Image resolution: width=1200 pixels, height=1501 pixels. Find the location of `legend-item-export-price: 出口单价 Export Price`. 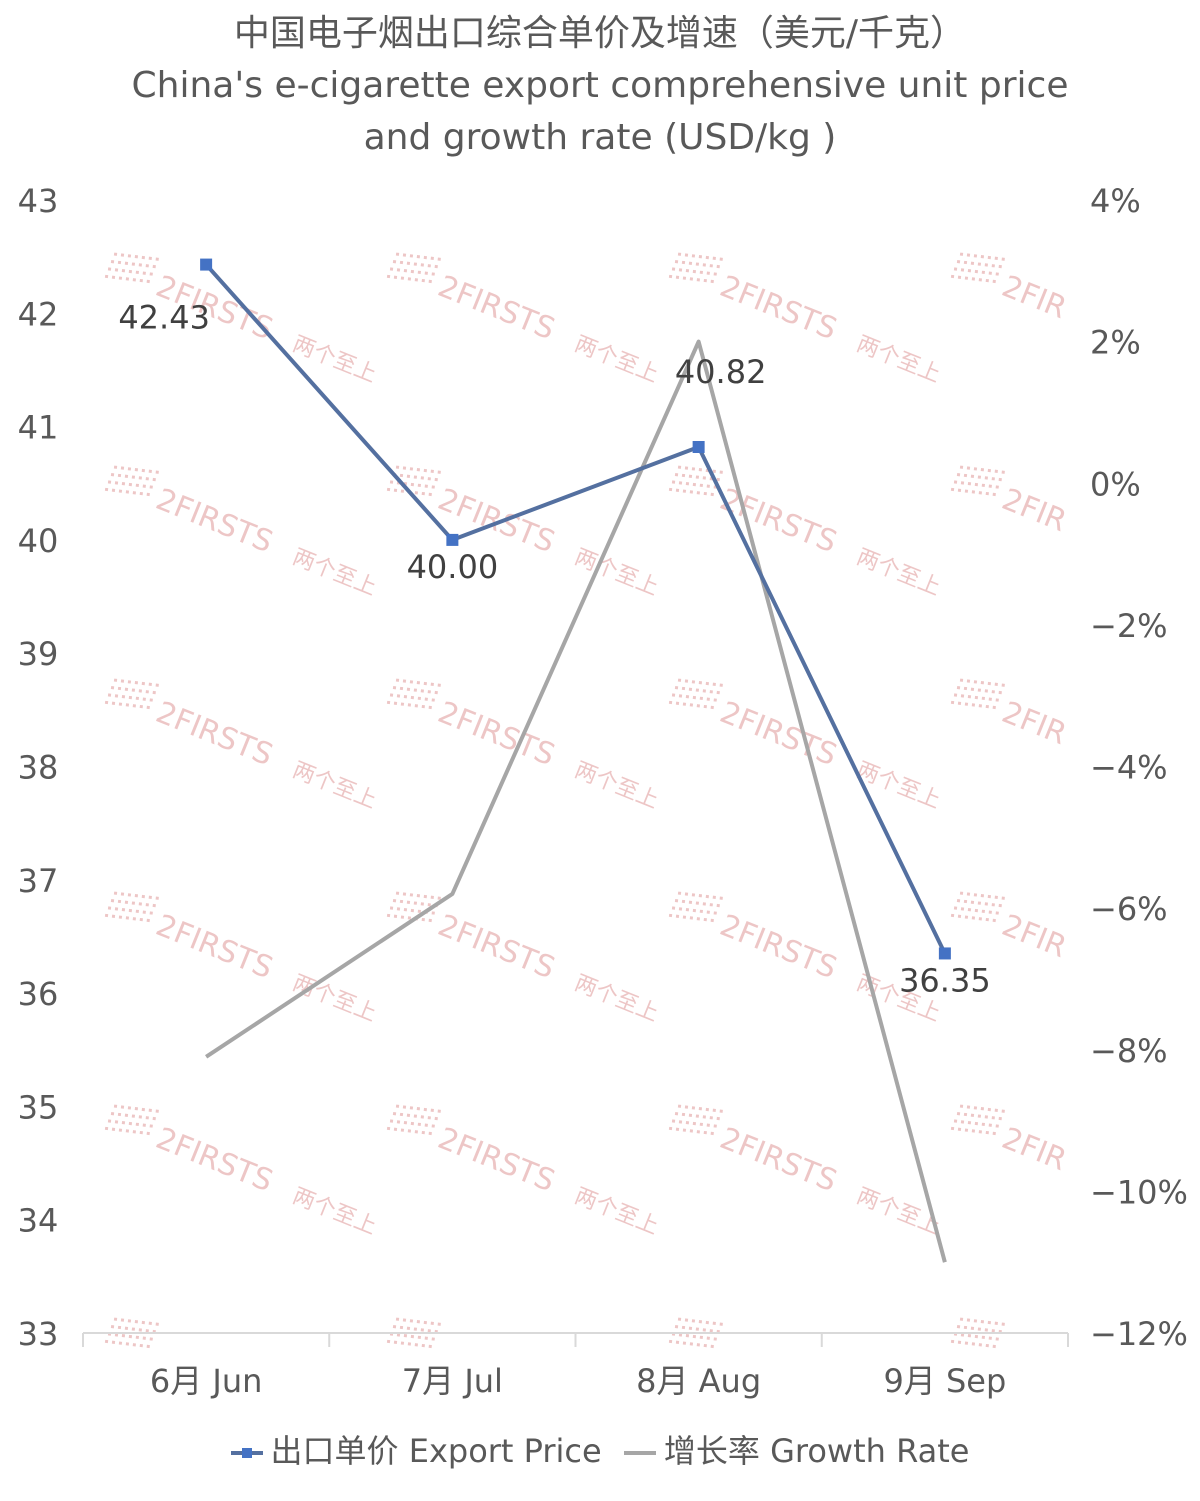

legend-item-export-price: 出口单价 Export Price is located at coordinates (416, 1449).